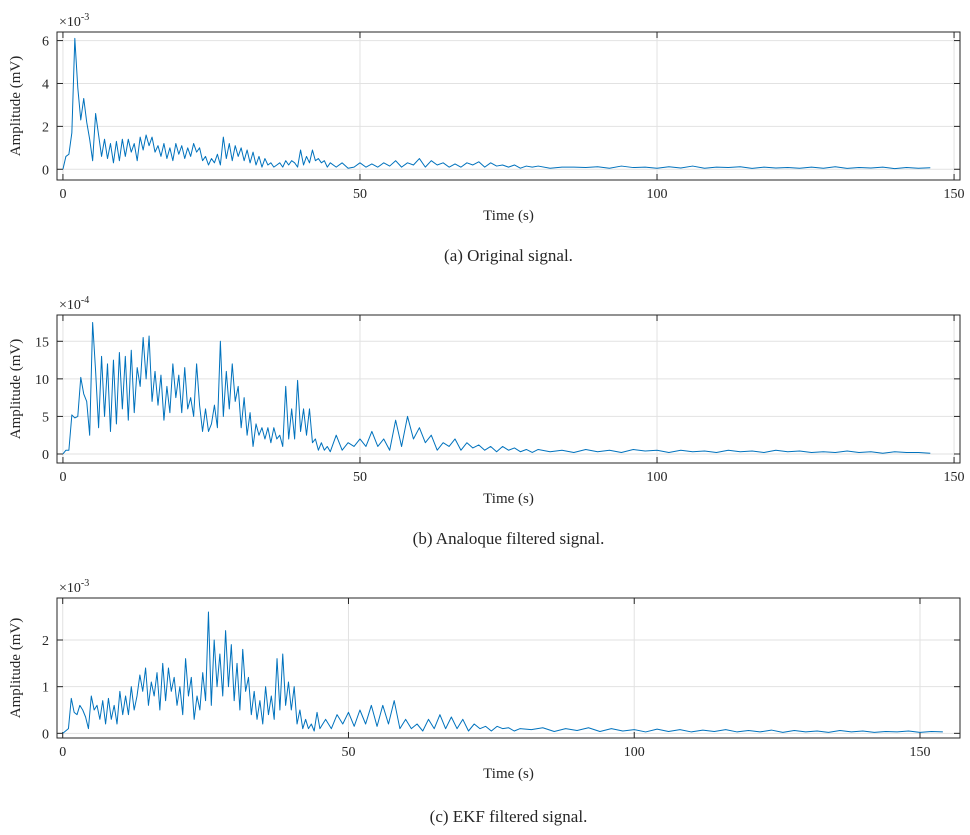 The height and width of the screenshot is (835, 970). What do you see at coordinates (45, 417) in the screenshot?
I see `y-tick-label: 5` at bounding box center [45, 417].